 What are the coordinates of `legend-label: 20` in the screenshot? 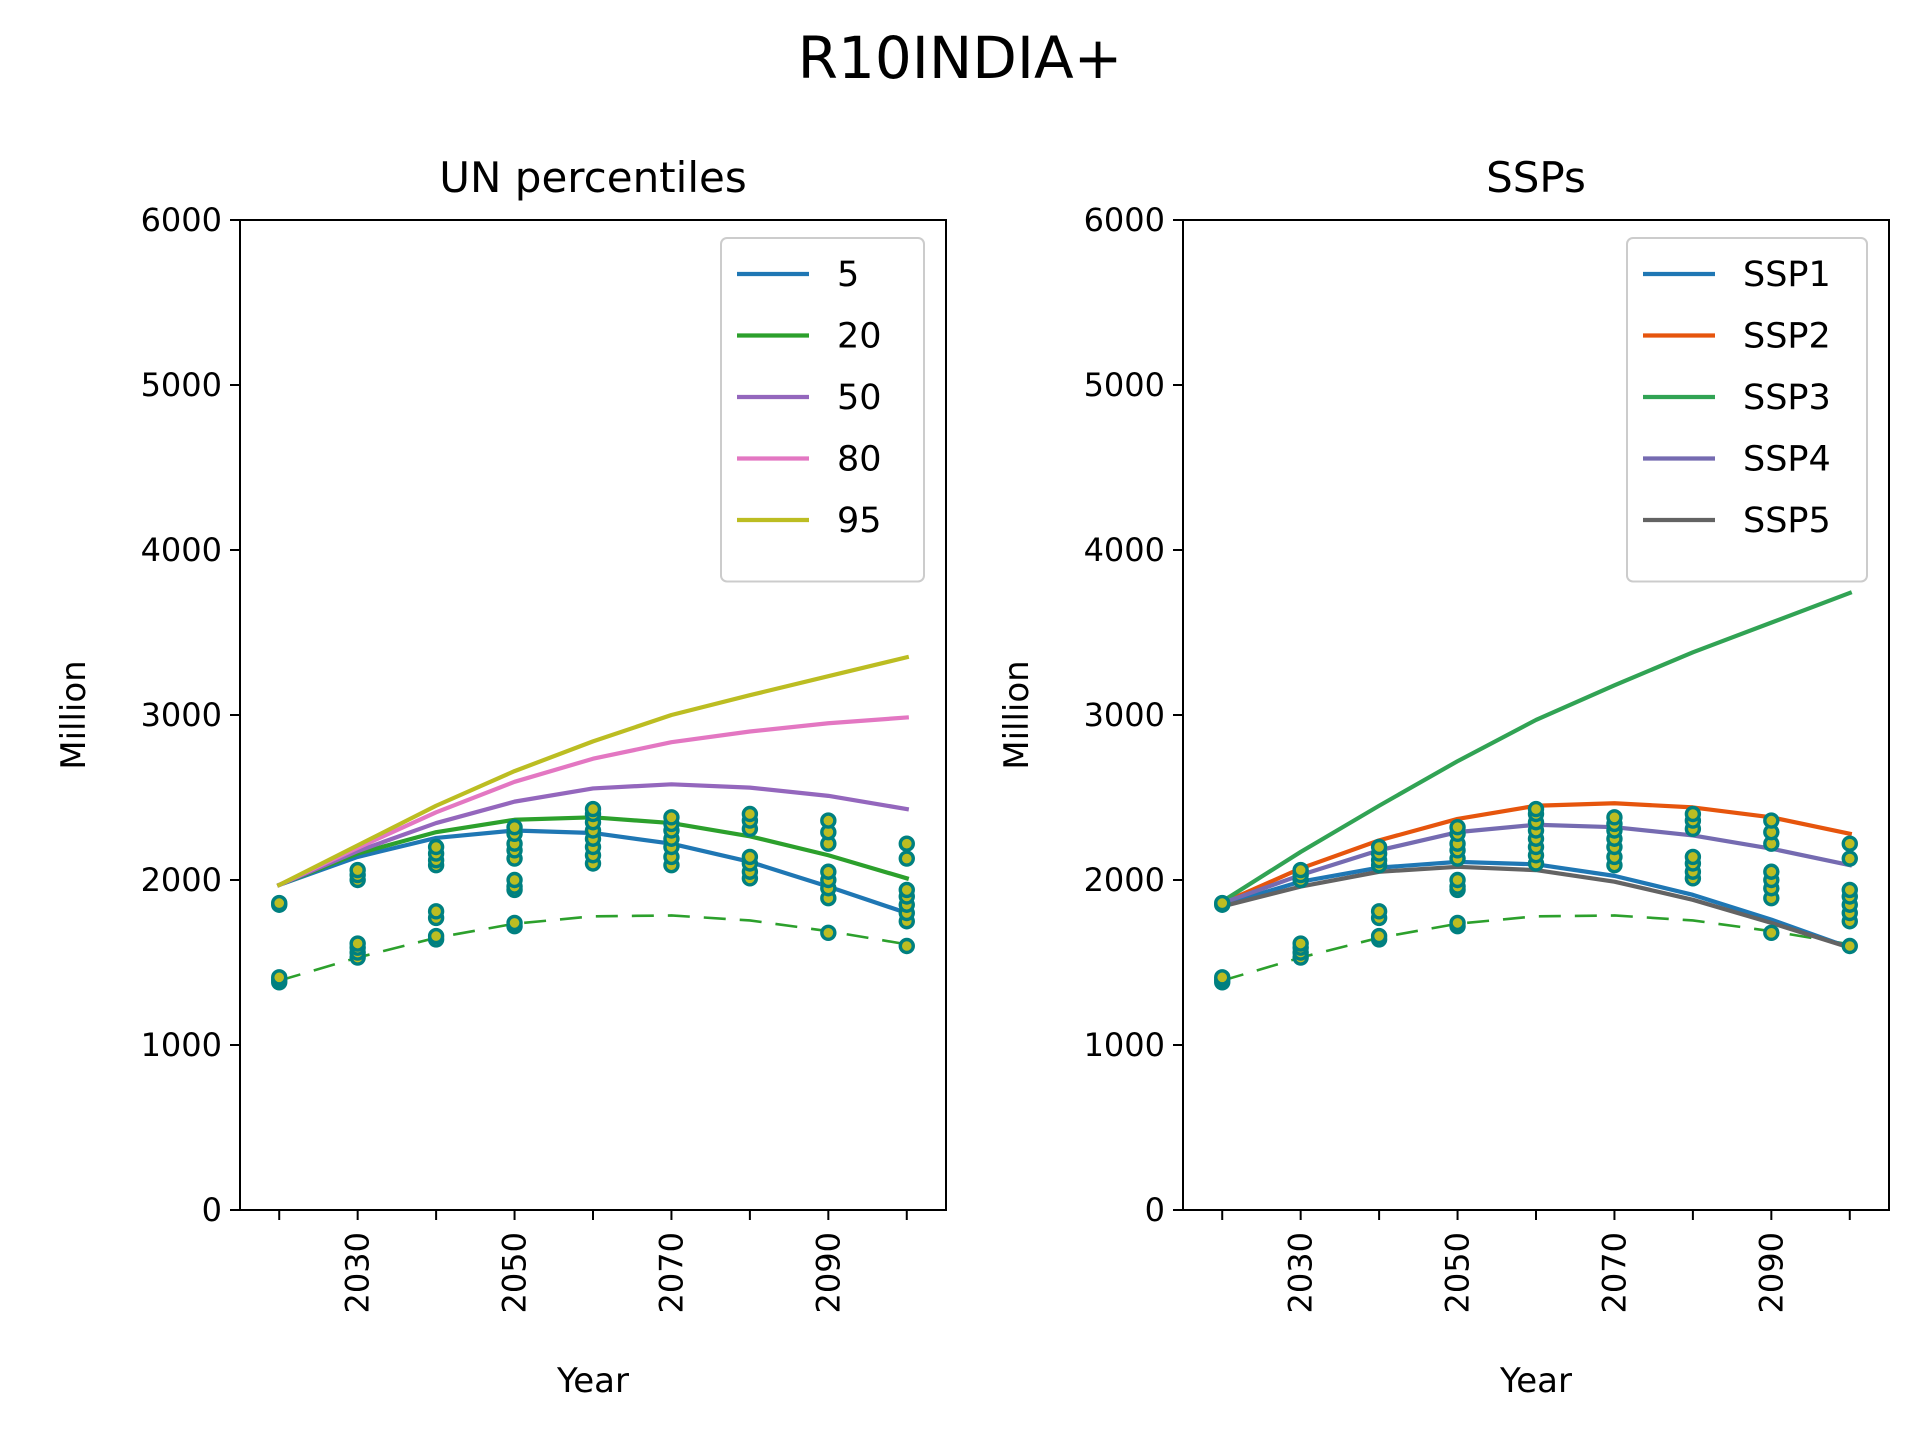 It's located at (859, 337).